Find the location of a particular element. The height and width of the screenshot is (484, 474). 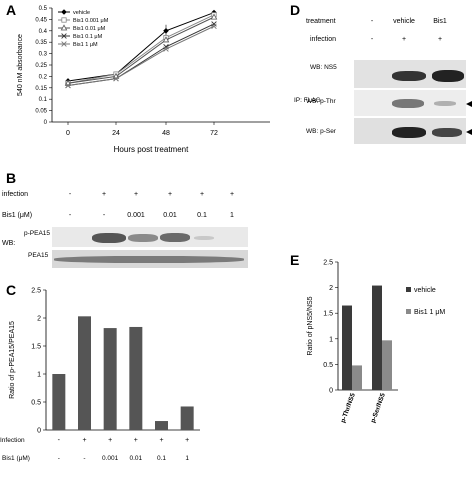

legend-label: vehicle is located at coordinates (425, 290).